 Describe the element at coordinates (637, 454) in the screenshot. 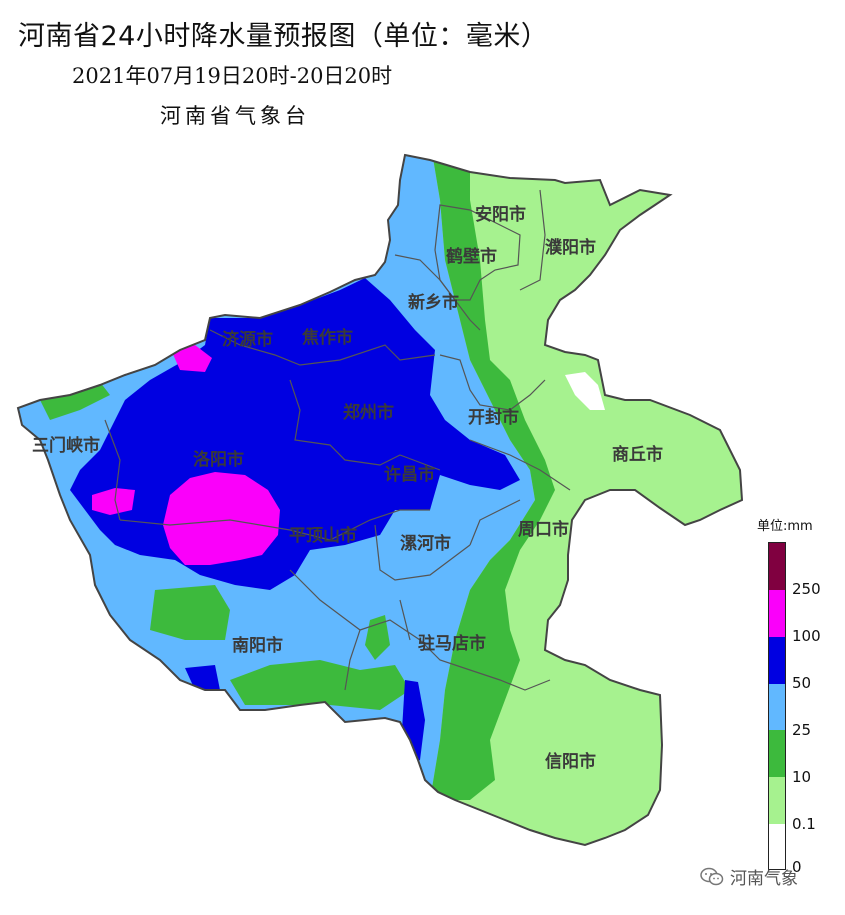

I see `city-label-shangqiu: 商丘市` at that location.